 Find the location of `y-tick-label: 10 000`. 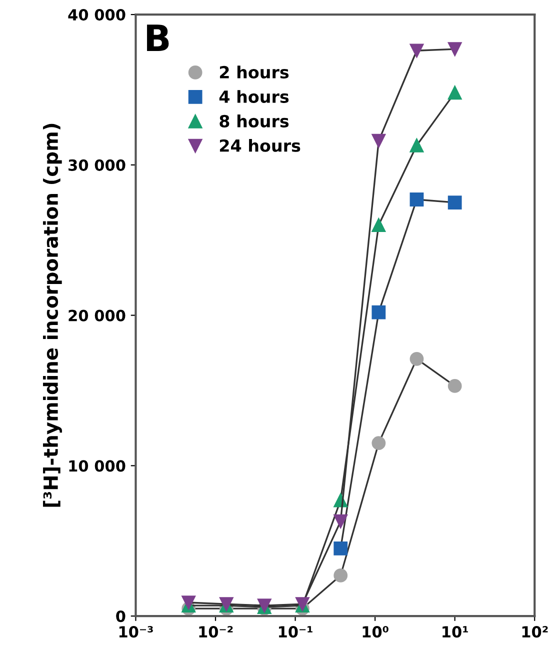

y-tick-label: 10 000 is located at coordinates (97, 466).